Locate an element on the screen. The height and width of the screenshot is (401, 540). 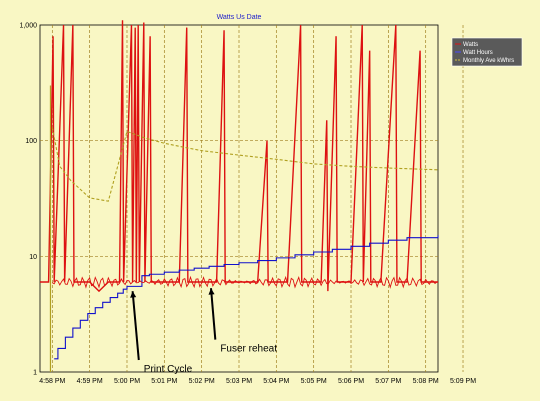
x-tick-label-8: 5:06 PM is located at coordinates (351, 381).